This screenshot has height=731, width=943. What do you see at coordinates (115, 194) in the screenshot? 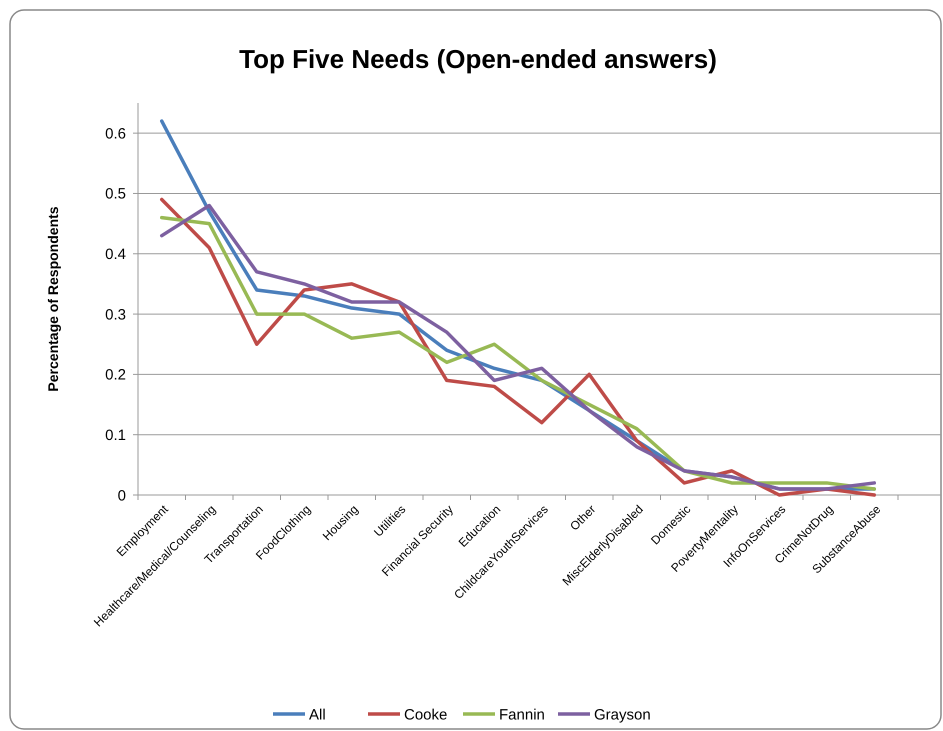
I see `y-tick-label: 0.5` at bounding box center [115, 194].